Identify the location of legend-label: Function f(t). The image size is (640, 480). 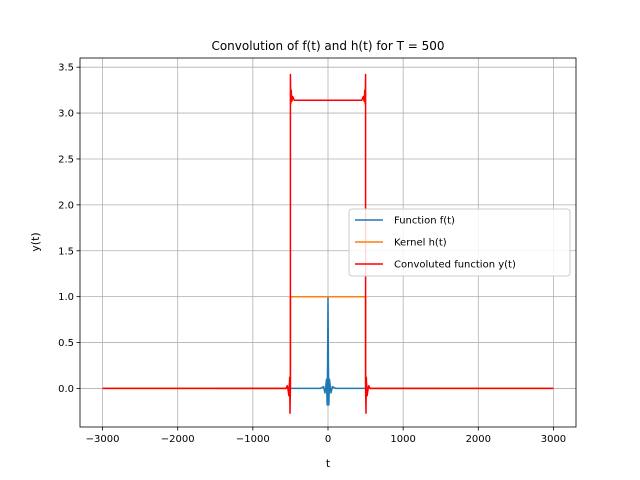
(424, 221).